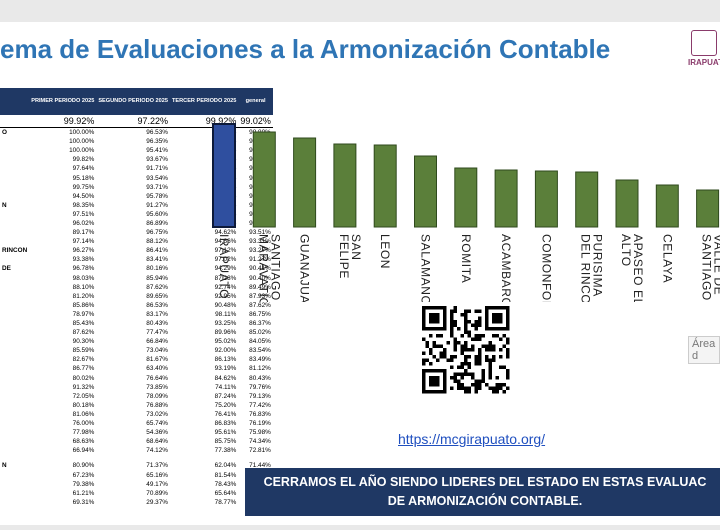  Describe the element at coordinates (225, 396) in the screenshot. I see `cell: 87.24%` at that location.